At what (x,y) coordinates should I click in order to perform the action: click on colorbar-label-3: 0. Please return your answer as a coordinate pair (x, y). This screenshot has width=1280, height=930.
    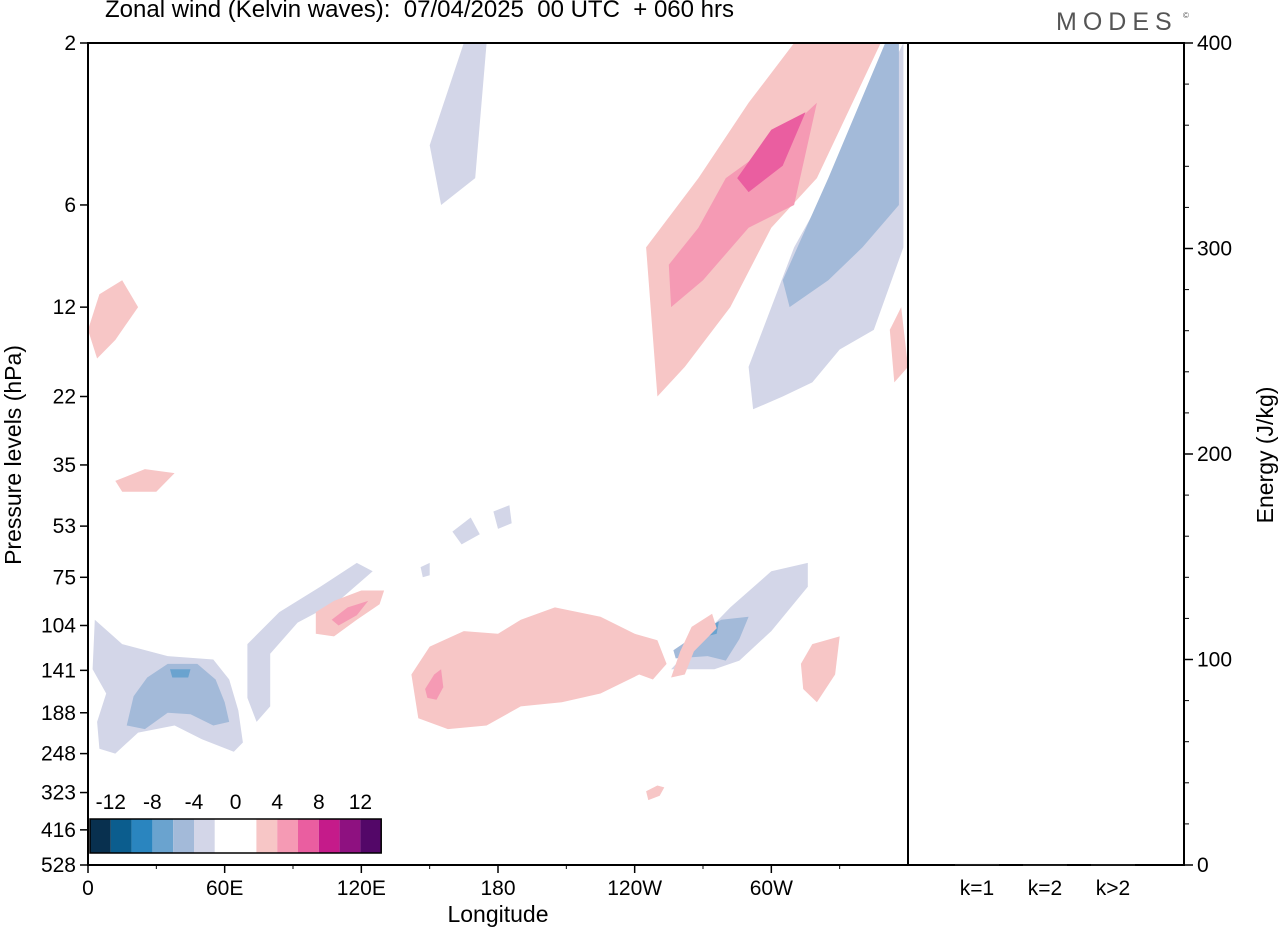
    Looking at the image, I should click on (236, 802).